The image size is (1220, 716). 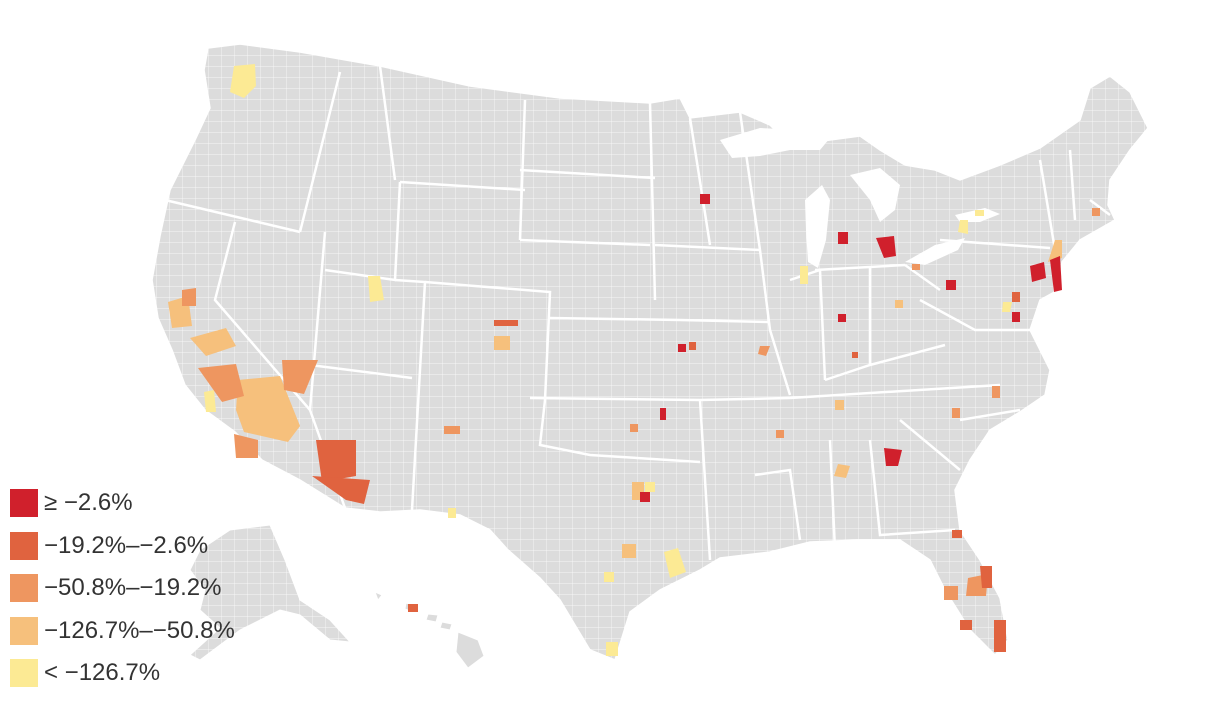 I want to click on legend-item: ≥ −2.6%, so click(x=122, y=503).